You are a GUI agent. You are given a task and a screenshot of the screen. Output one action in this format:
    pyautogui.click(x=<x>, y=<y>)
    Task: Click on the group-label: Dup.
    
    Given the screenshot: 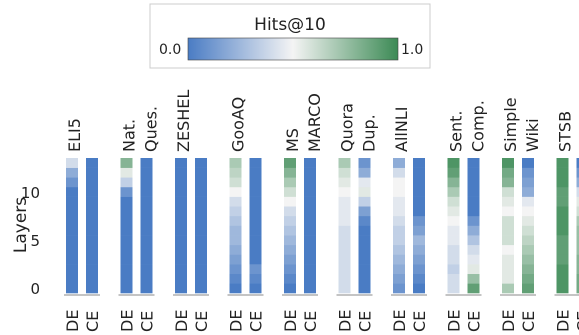 What is the action you would take?
    pyautogui.click(x=369, y=133)
    